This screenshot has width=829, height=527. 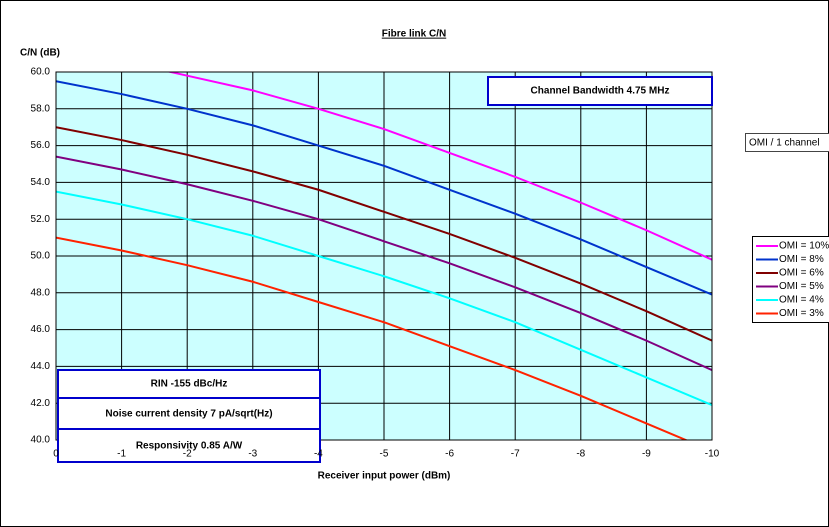 What do you see at coordinates (41, 108) in the screenshot?
I see `y-tick-label: 58.0` at bounding box center [41, 108].